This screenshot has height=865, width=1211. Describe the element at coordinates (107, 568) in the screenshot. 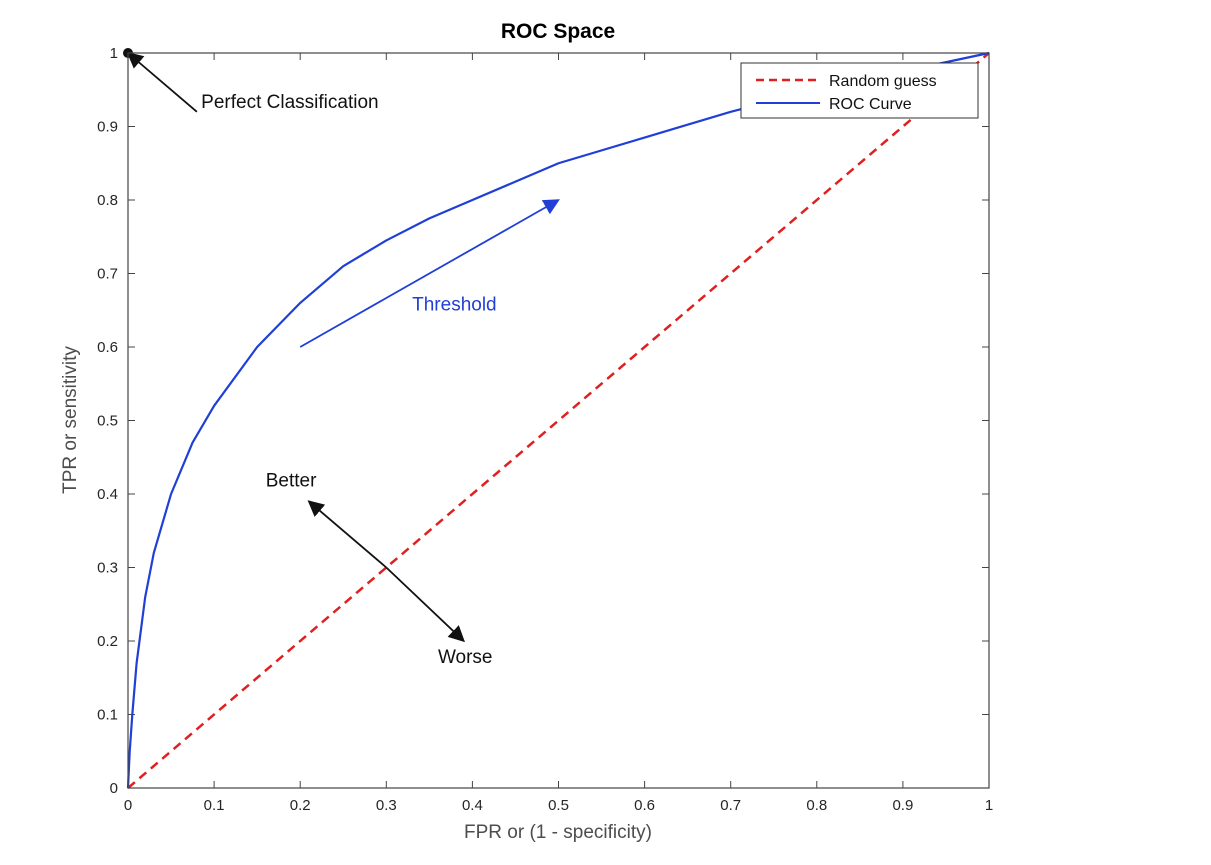

I see `y-tick-label: 0.3` at that location.